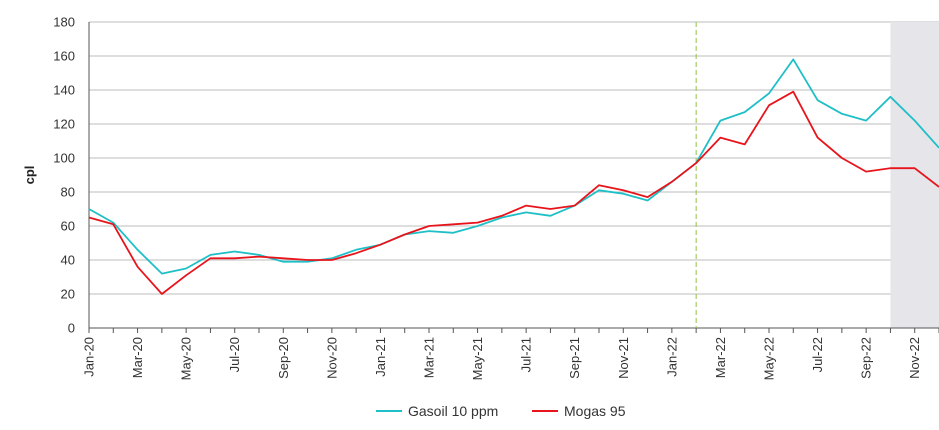  I want to click on x-tick-label: Sep-22, so click(866, 358).